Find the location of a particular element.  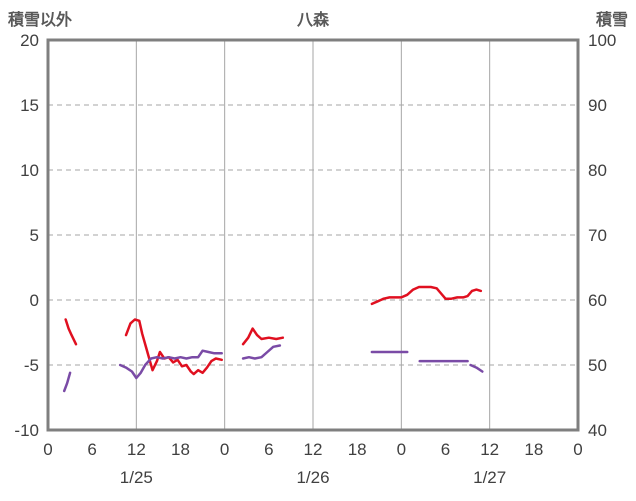

x-axis-day-label: 1/26 is located at coordinates (312, 477).